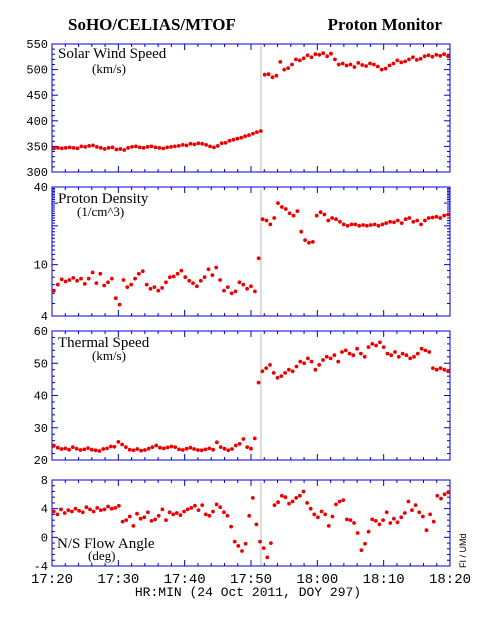 This screenshot has height=624, width=493. What do you see at coordinates (112, 54) in the screenshot?
I see `panel-title: Solar Wind Speed` at bounding box center [112, 54].